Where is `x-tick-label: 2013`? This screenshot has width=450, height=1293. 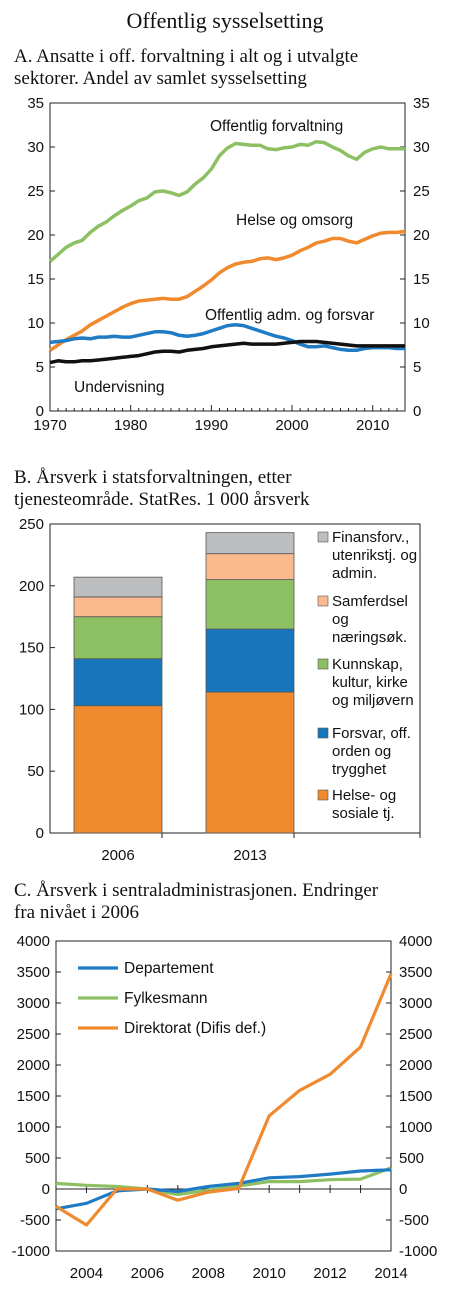 x-tick-label: 2013 is located at coordinates (249, 855).